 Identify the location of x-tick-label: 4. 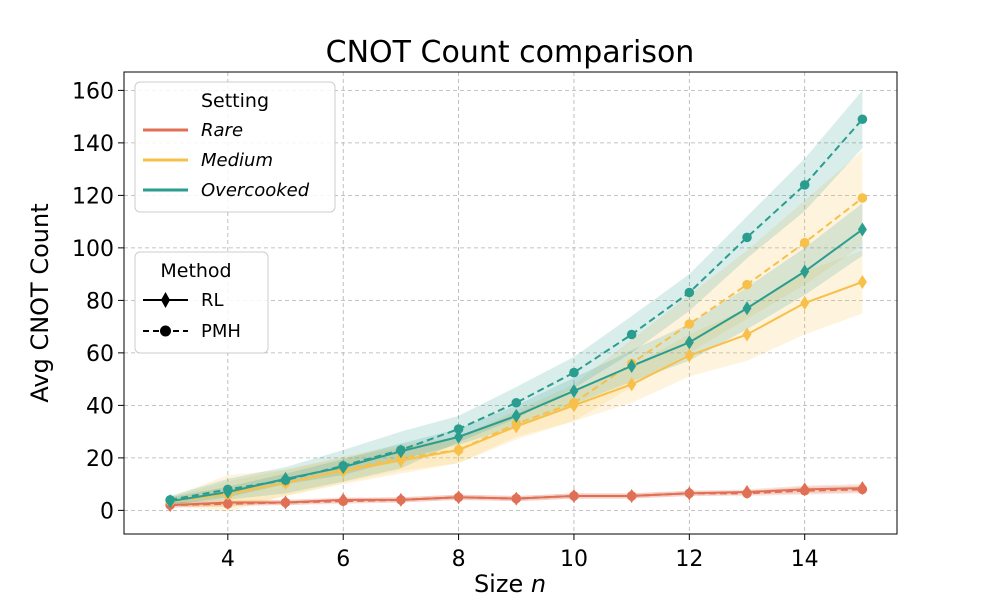
(228, 559).